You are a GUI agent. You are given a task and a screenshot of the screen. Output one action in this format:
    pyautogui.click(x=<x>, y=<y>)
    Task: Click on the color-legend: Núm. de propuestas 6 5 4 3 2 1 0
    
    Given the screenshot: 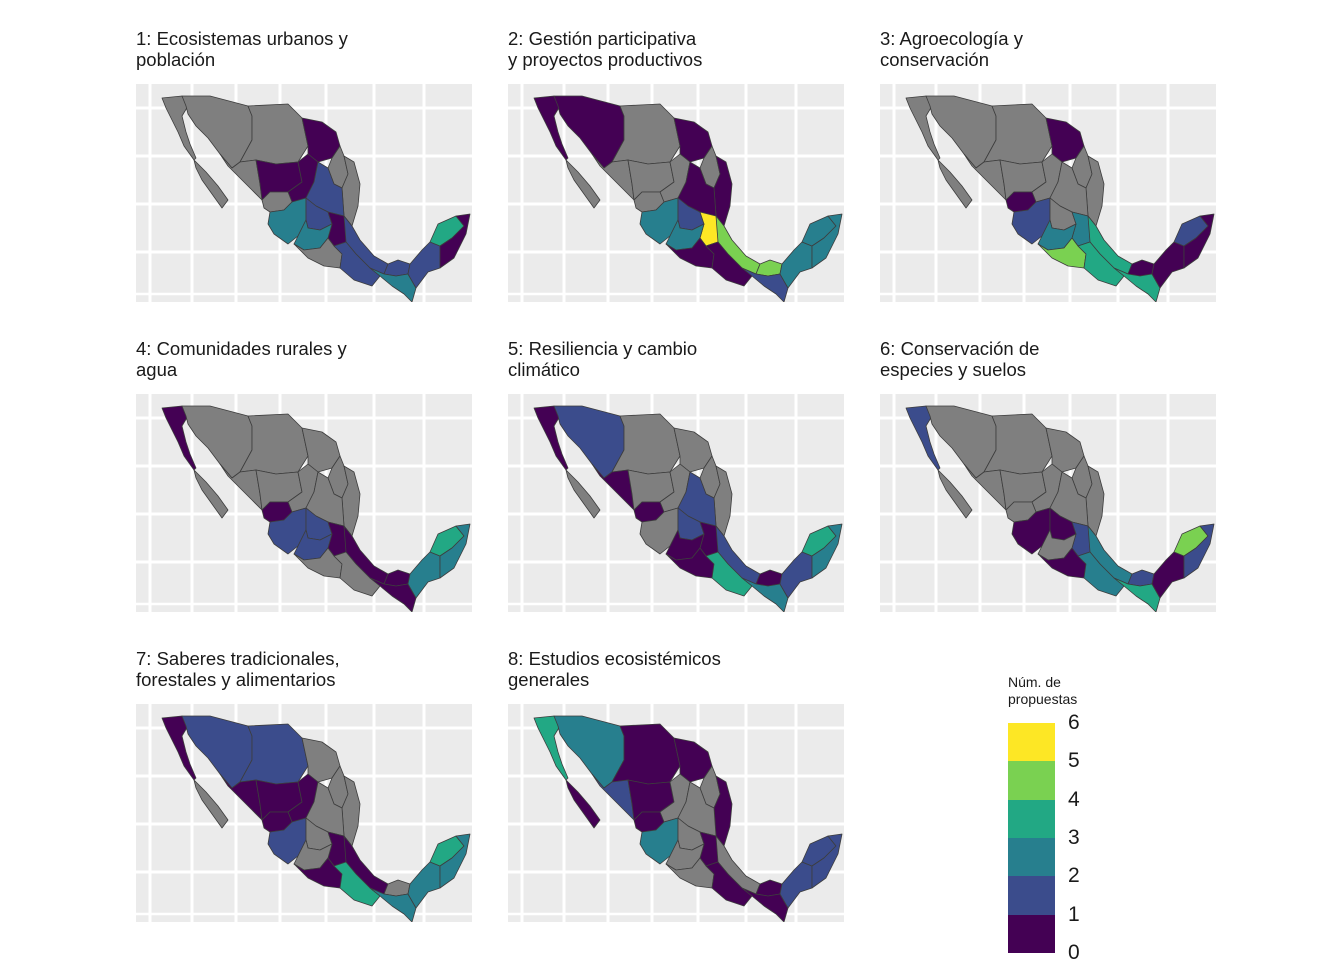 What is the action you would take?
    pyautogui.click(x=1068, y=818)
    